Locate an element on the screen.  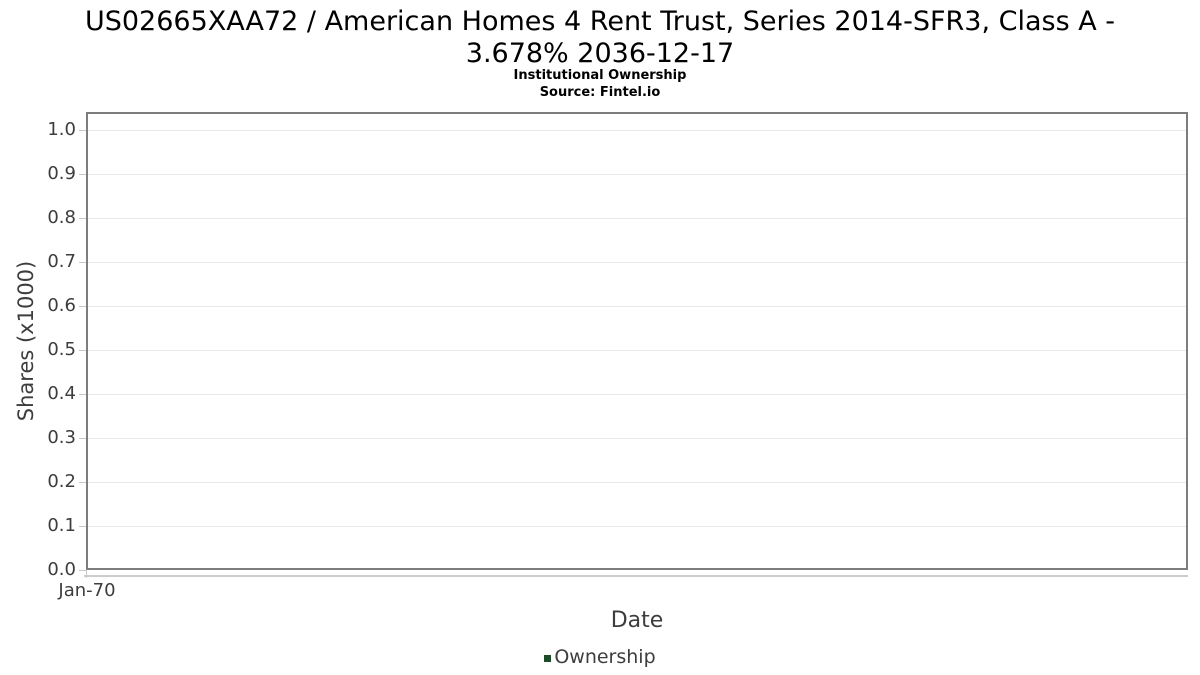
y-tick-label: 0.9 is located at coordinates (61, 173).